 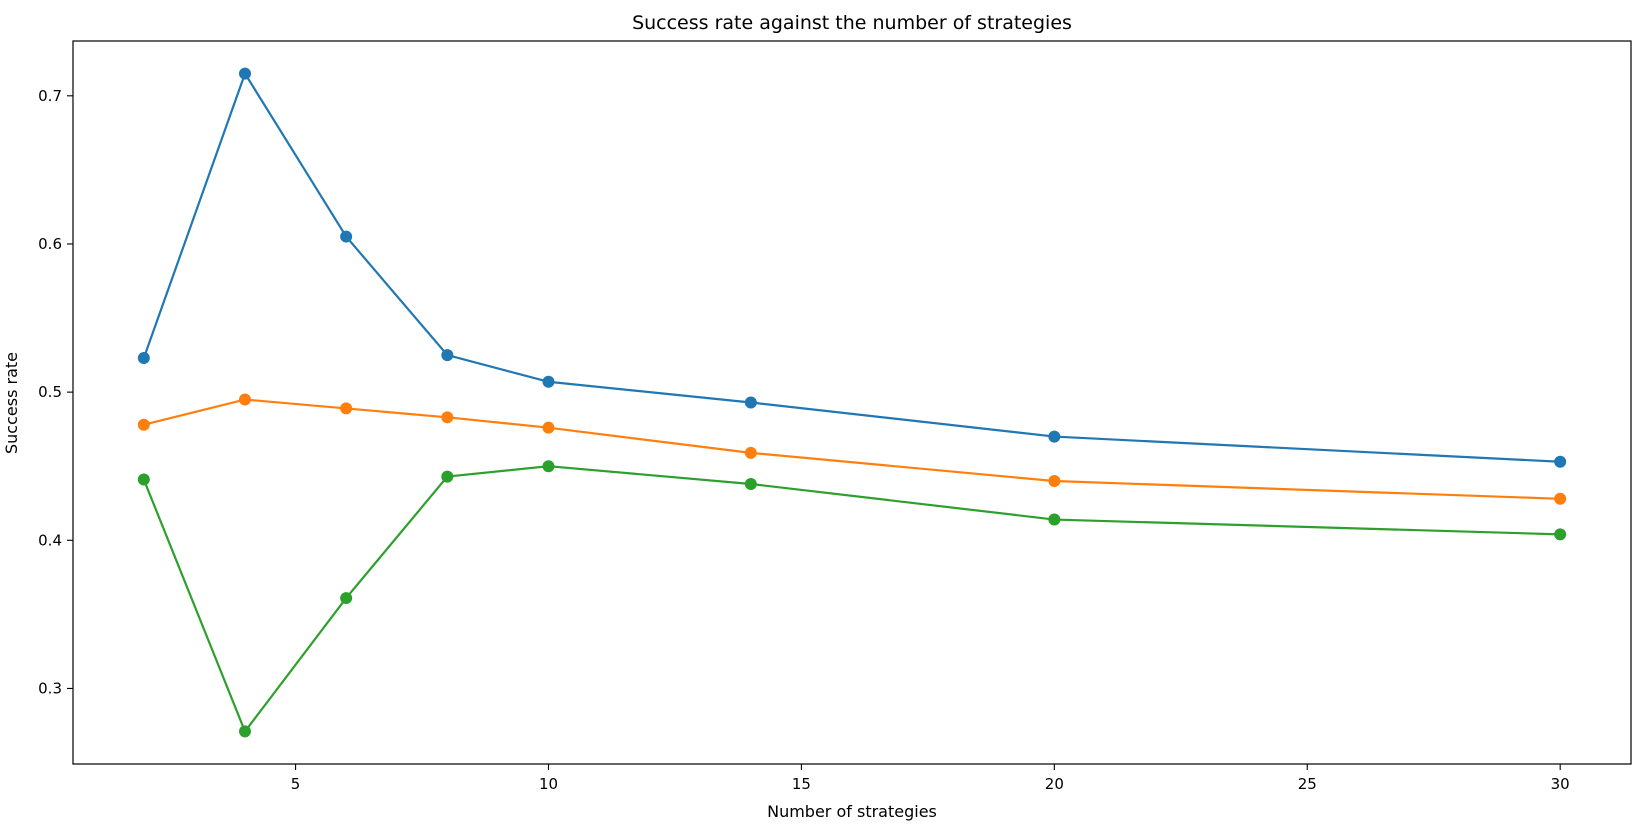 I want to click on y-tick-label: 0.4, so click(x=50, y=540).